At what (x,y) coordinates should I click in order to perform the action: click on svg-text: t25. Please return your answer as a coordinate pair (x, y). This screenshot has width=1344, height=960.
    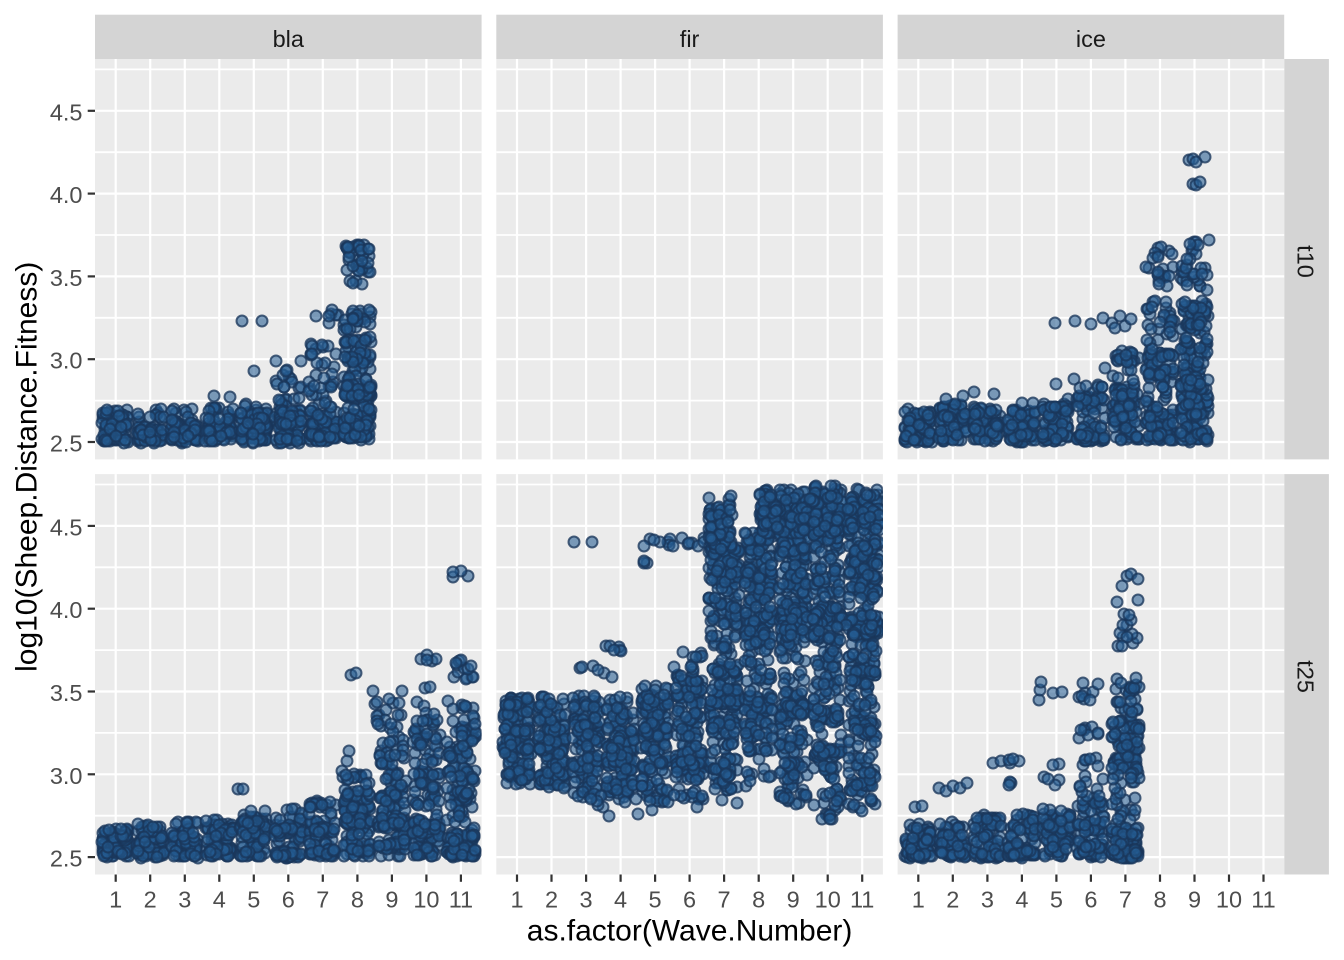
    Looking at the image, I should click on (1306, 676).